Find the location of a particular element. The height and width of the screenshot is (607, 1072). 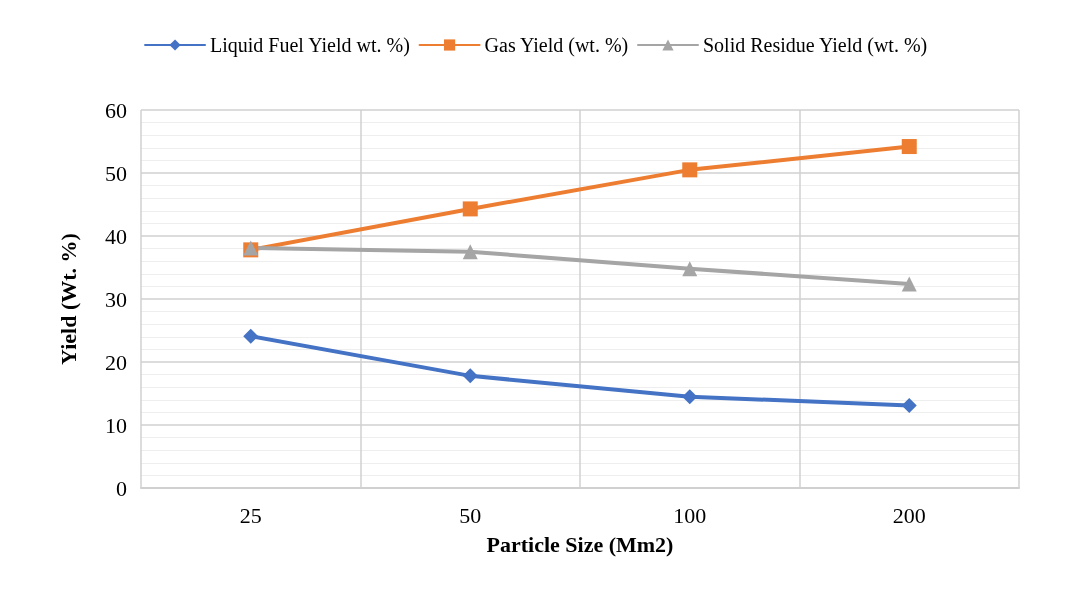

y-tick-label: 20 is located at coordinates (116, 362).